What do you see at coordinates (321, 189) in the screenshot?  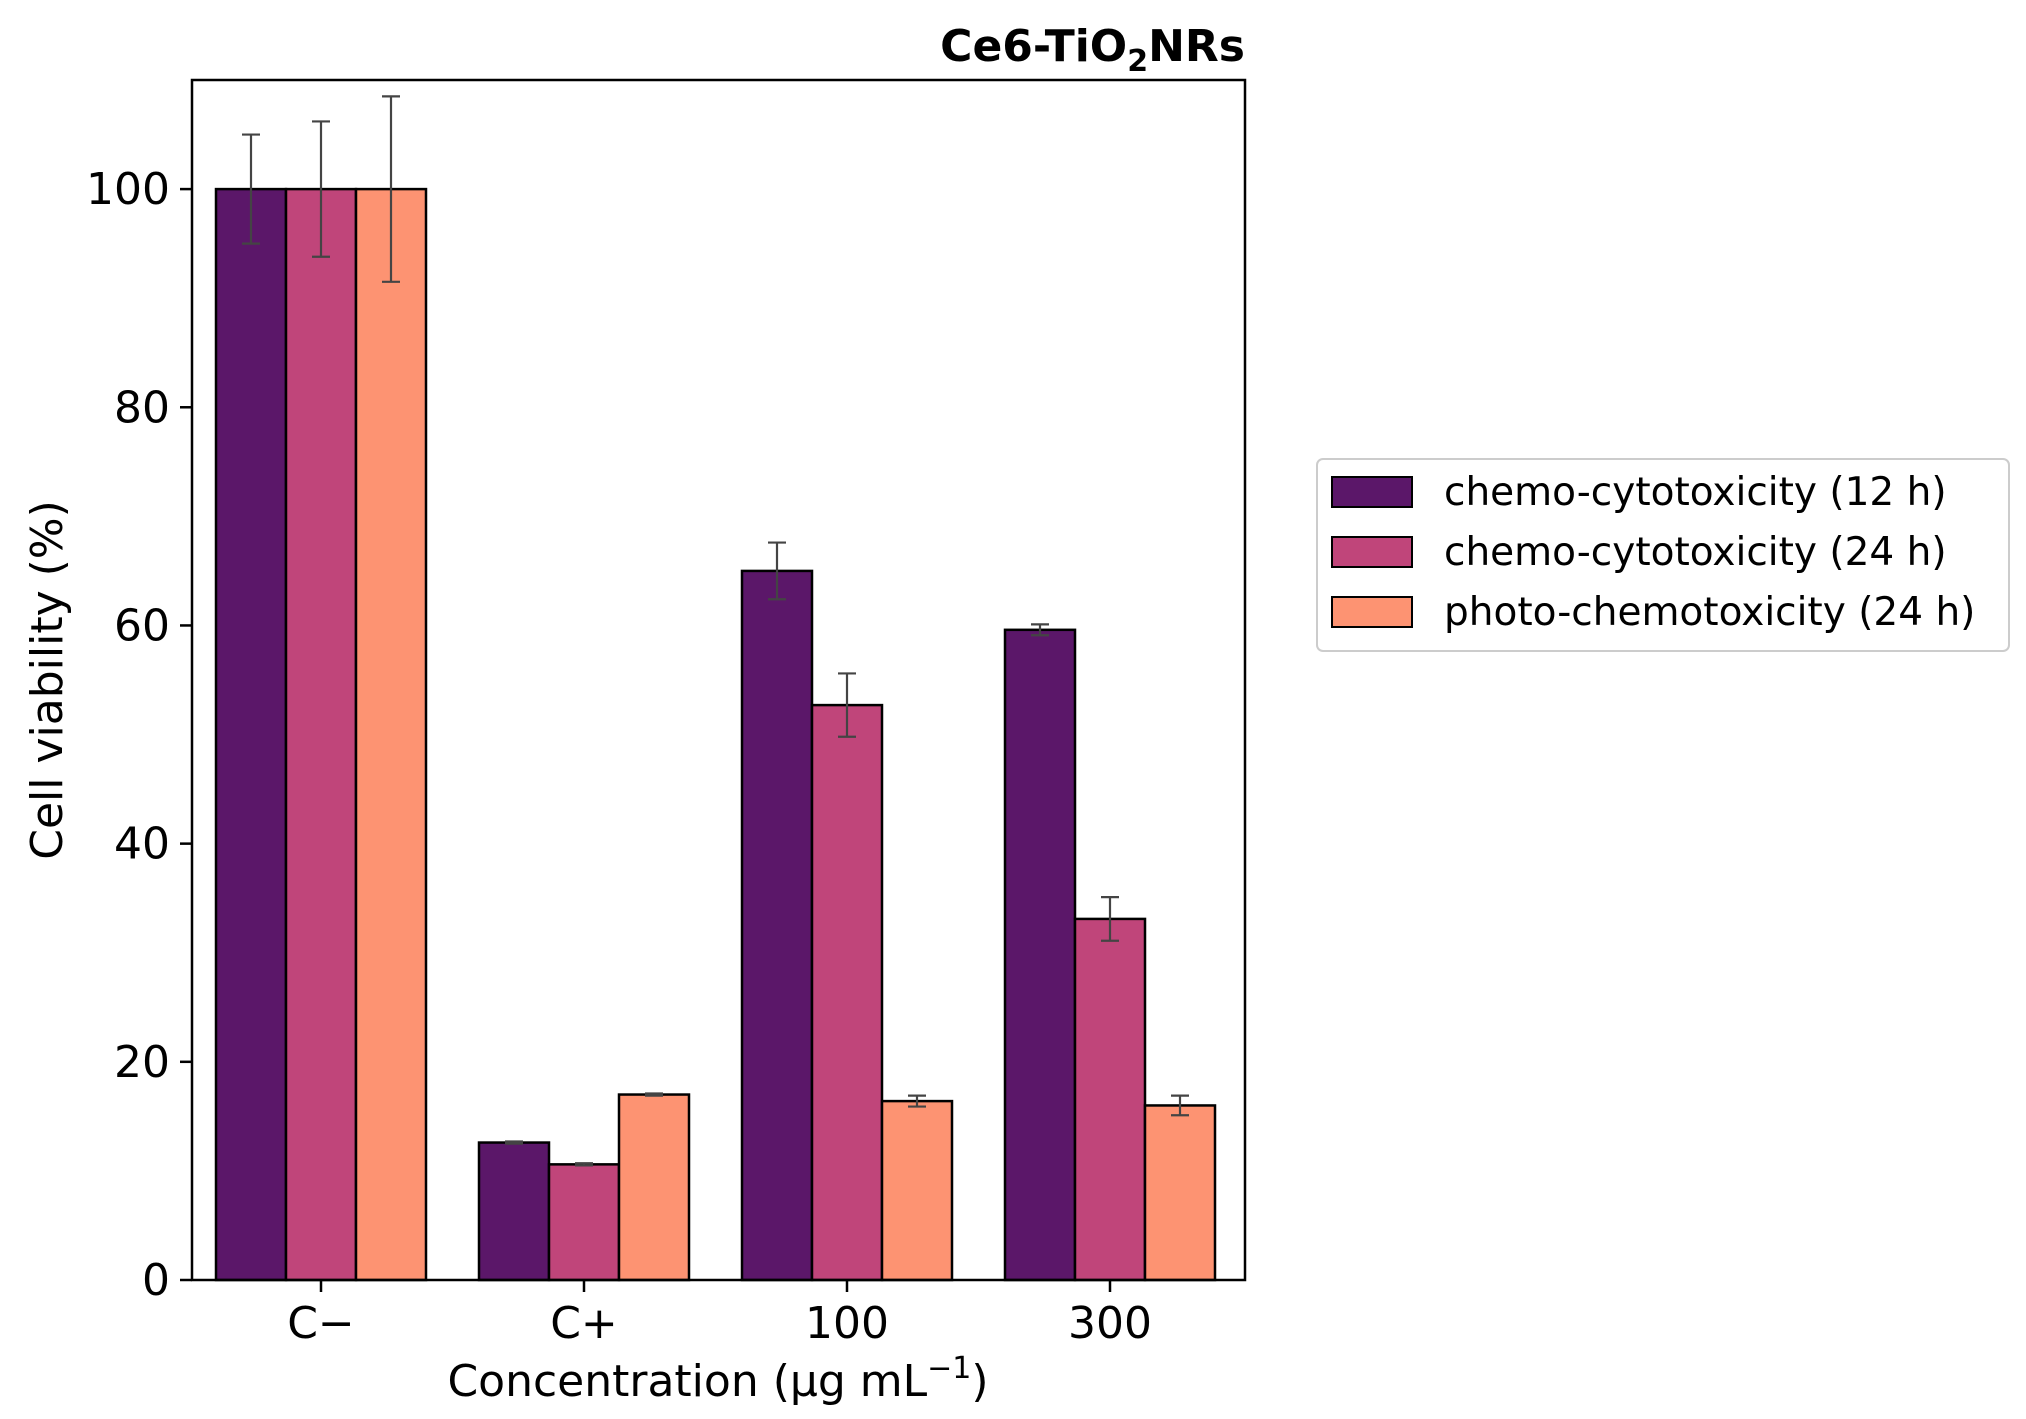 I see `error-bar-2-C−` at bounding box center [321, 189].